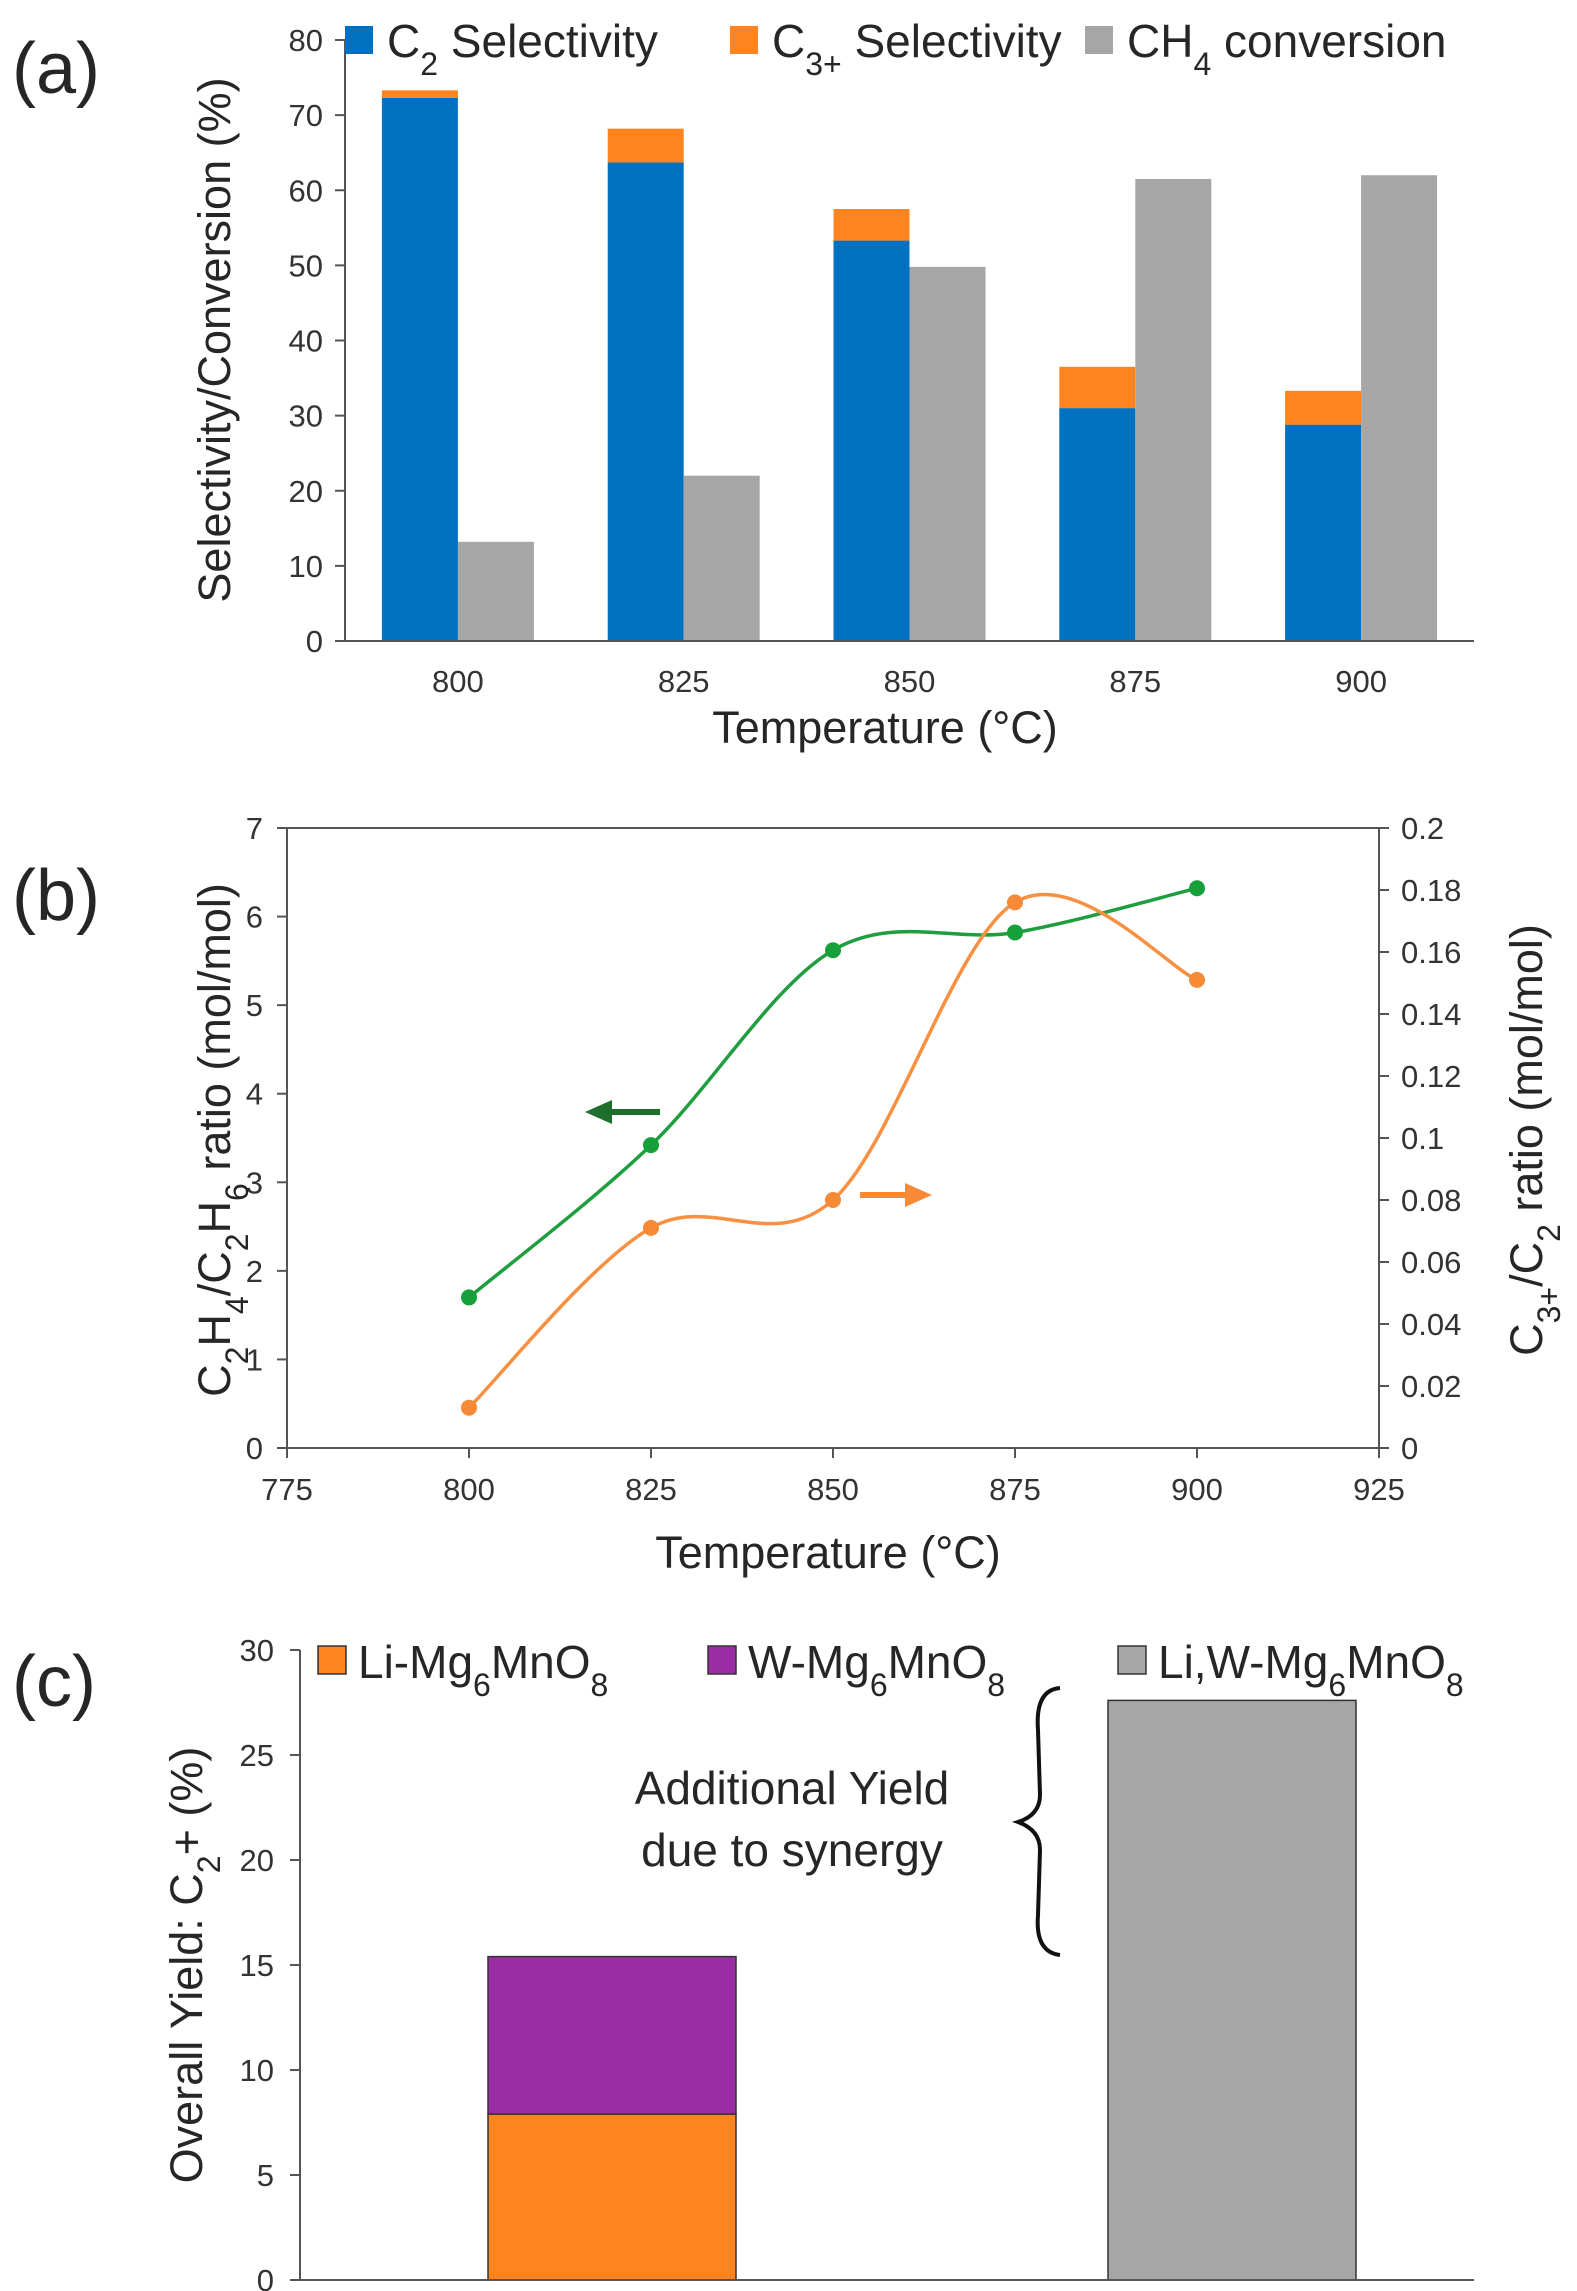 The height and width of the screenshot is (2291, 1577). Describe the element at coordinates (1431, 1386) in the screenshot. I see `right-y-tick-label: 0.02` at that location.